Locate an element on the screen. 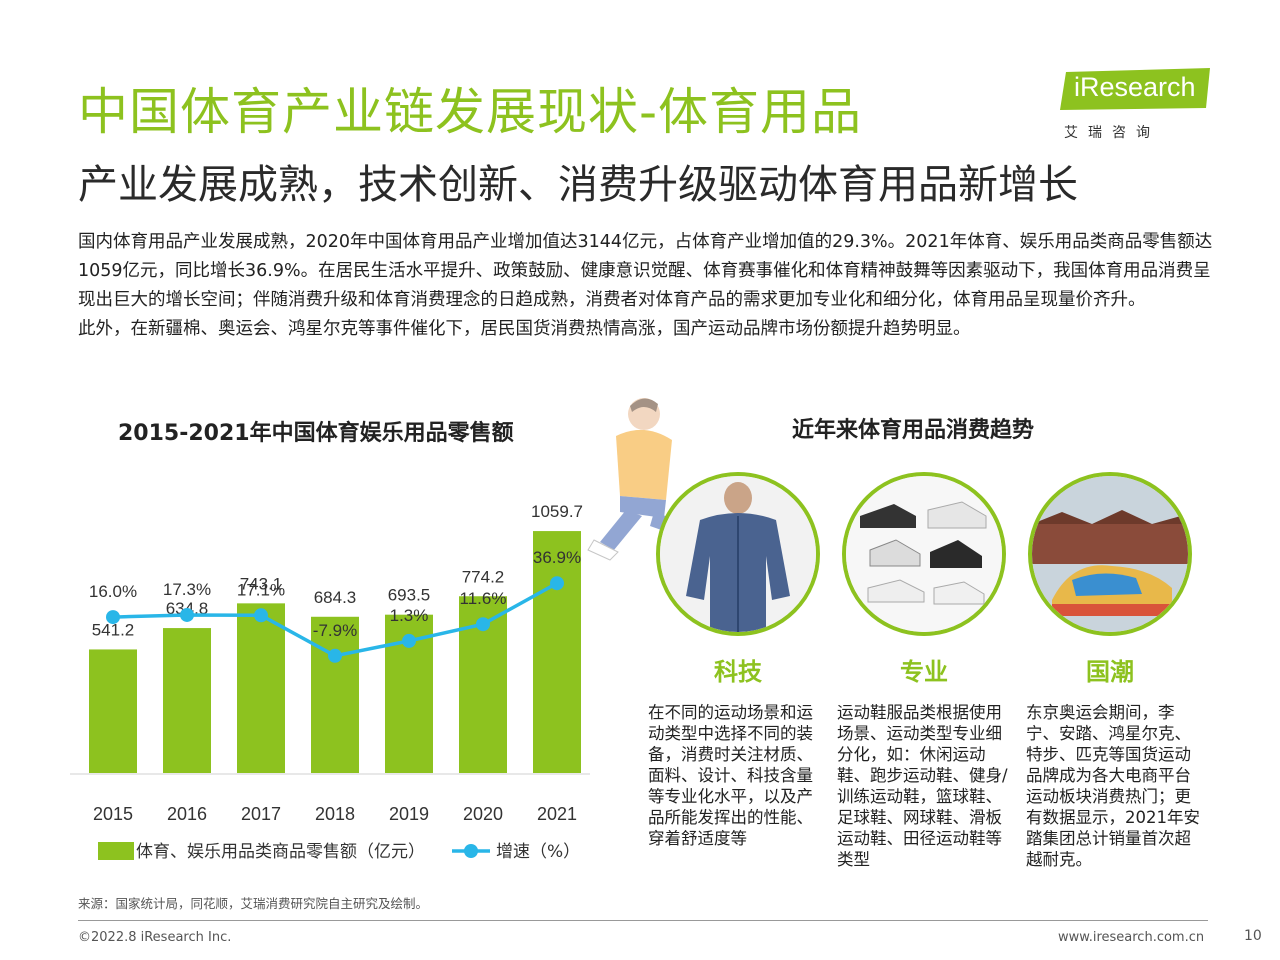 Image resolution: width=1280 pixels, height=960 pixels. growth-value-label: 16.0% is located at coordinates (113, 591).